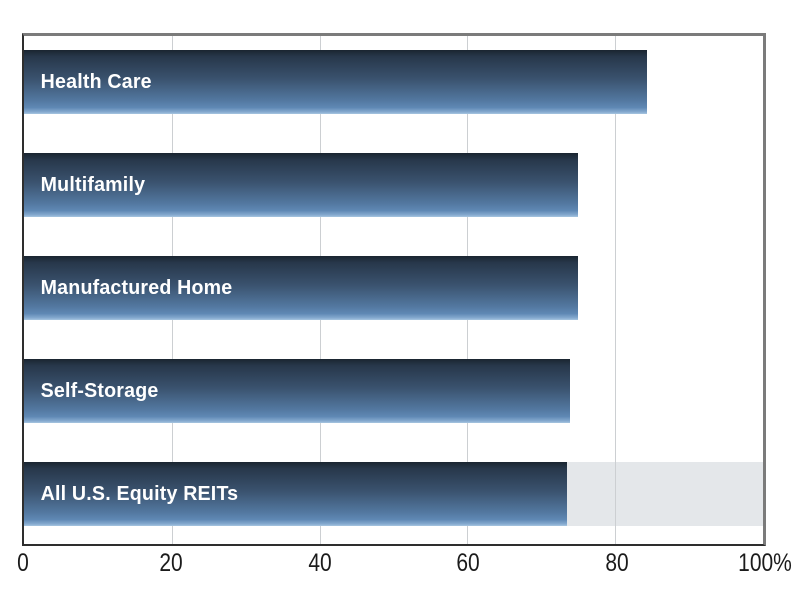 This screenshot has height=600, width=800. I want to click on bar-label-manufactured-home: Manufactured Home, so click(136, 287).